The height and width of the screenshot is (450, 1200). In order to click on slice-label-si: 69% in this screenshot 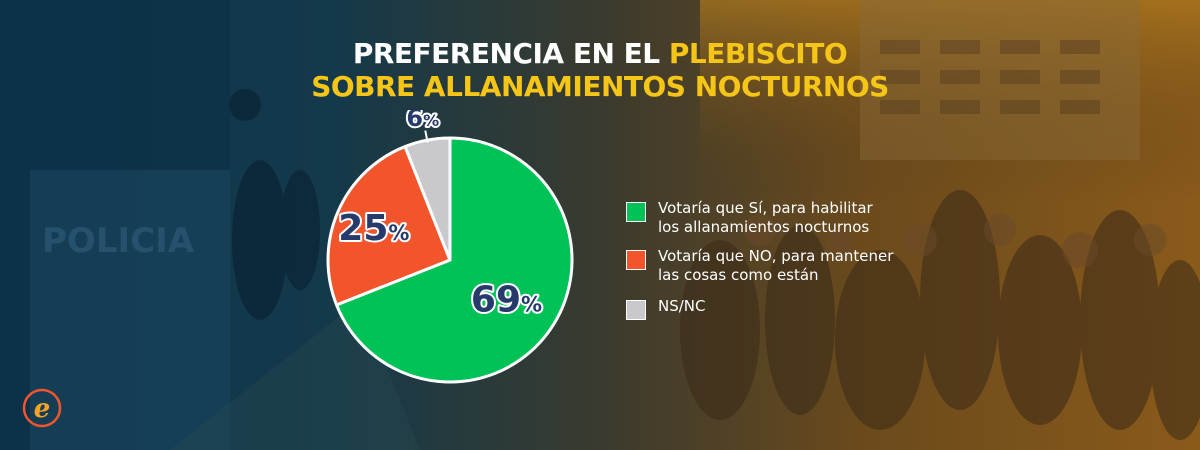, I will do `click(506, 299)`.